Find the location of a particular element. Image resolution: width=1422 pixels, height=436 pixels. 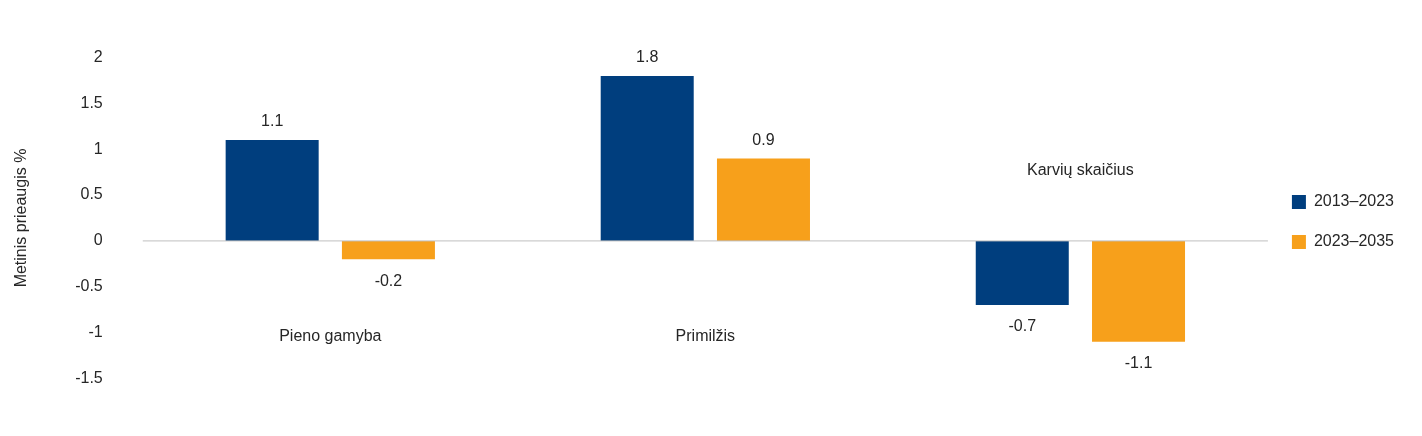

data-label: 1.8 is located at coordinates (647, 57).